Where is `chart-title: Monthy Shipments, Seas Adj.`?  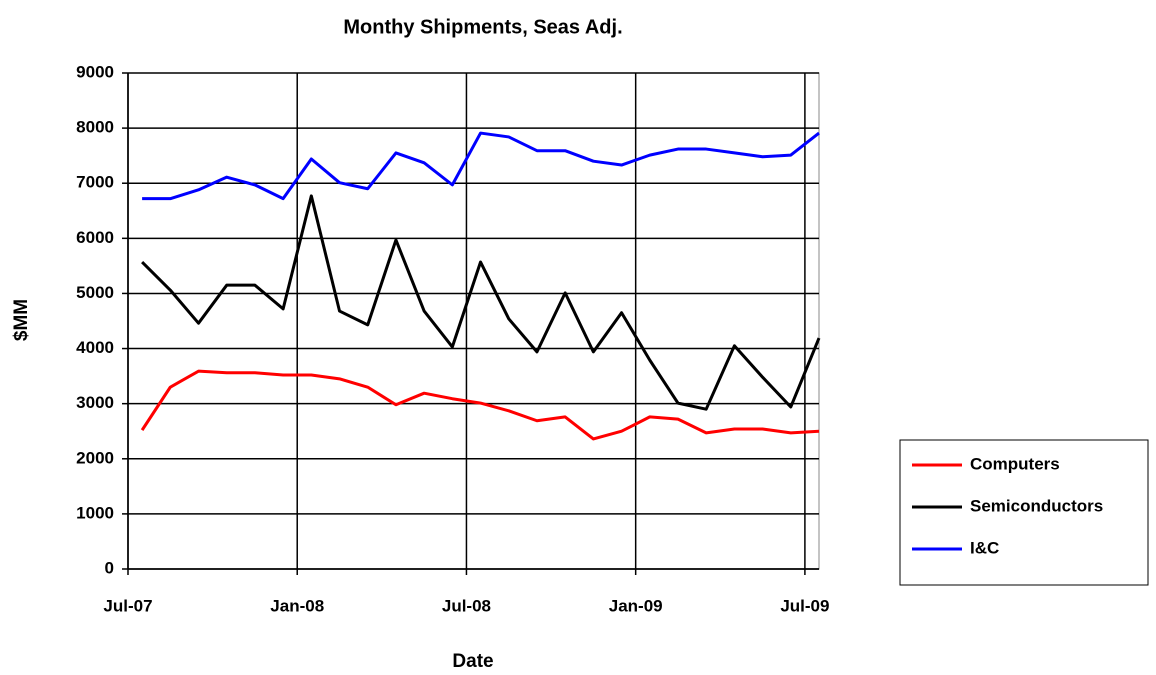
chart-title: Monthy Shipments, Seas Adj. is located at coordinates (482, 27).